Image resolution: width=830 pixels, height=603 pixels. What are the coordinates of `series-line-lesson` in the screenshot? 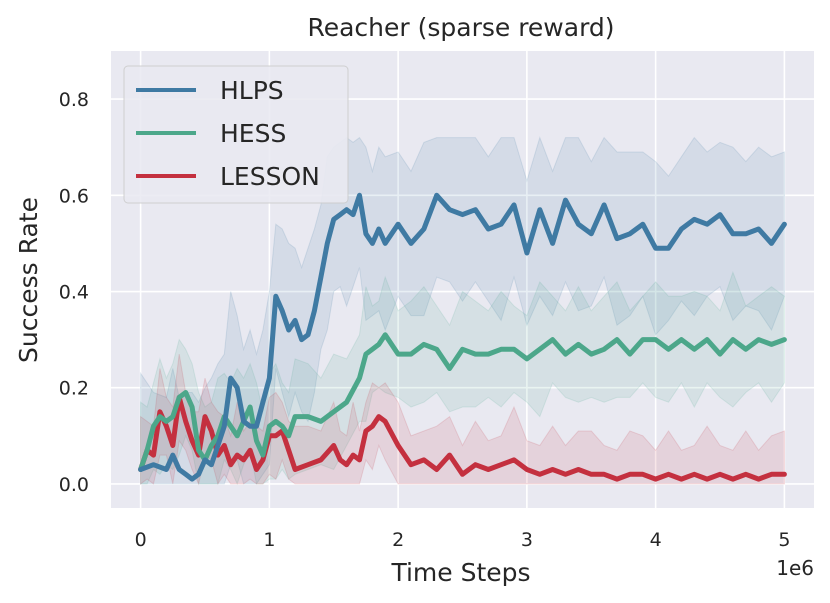 It's located at (462, 438).